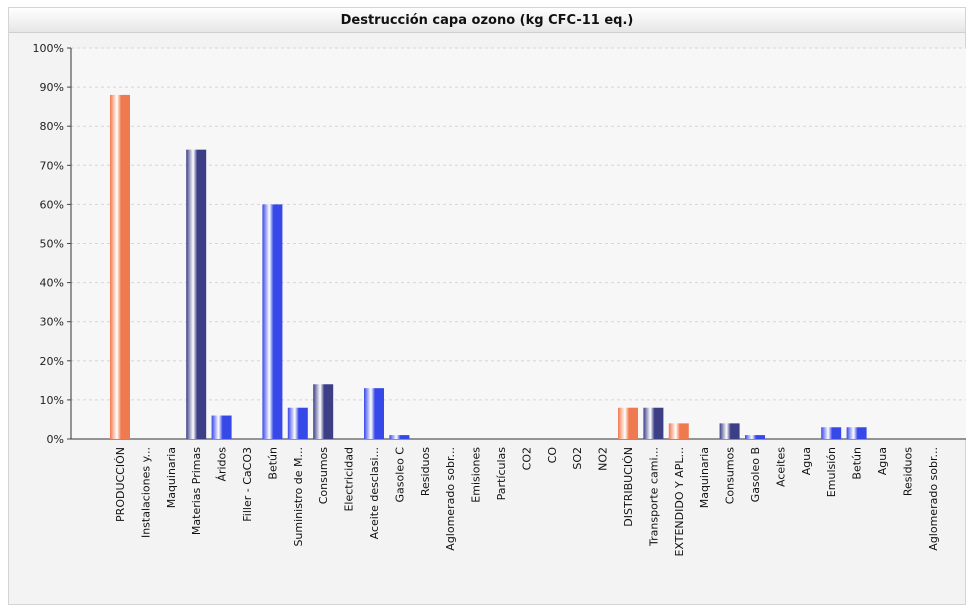 This screenshot has width=972, height=611. What do you see at coordinates (52, 204) in the screenshot?
I see `y-tick-label: 60%` at bounding box center [52, 204].